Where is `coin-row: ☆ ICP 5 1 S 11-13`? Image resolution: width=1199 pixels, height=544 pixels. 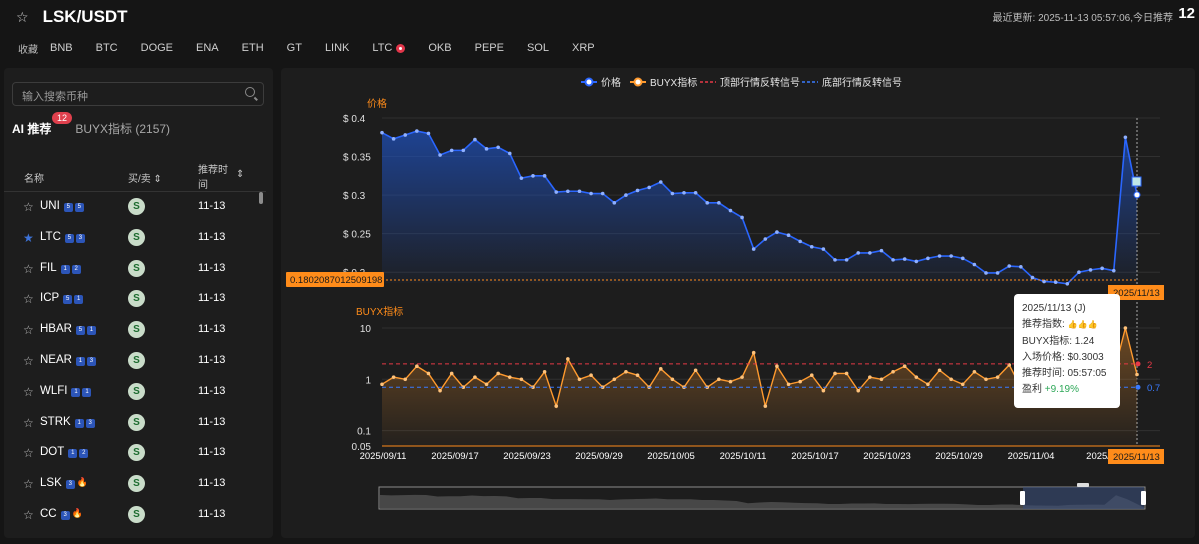 coin-row: ☆ ICP 5 1 S 11-13 is located at coordinates (135, 299).